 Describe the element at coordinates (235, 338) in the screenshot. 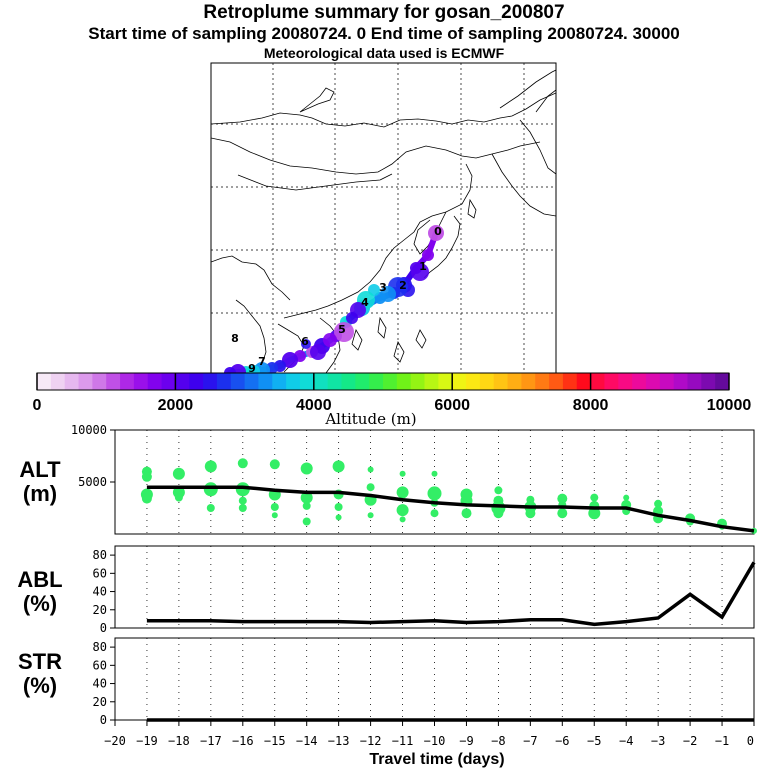

I see `day-label: 8` at that location.